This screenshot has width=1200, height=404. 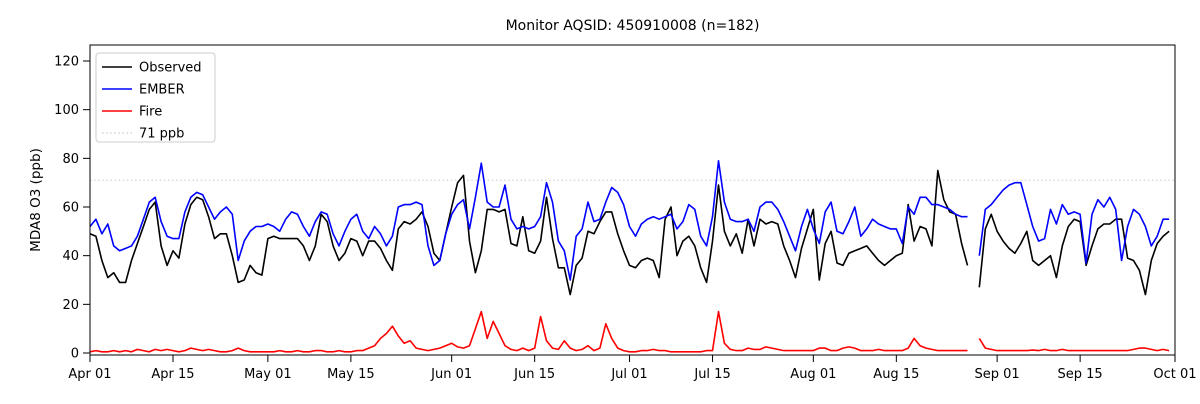 What do you see at coordinates (628, 374) in the screenshot?
I see `x-tick-label: Jul 01` at bounding box center [628, 374].